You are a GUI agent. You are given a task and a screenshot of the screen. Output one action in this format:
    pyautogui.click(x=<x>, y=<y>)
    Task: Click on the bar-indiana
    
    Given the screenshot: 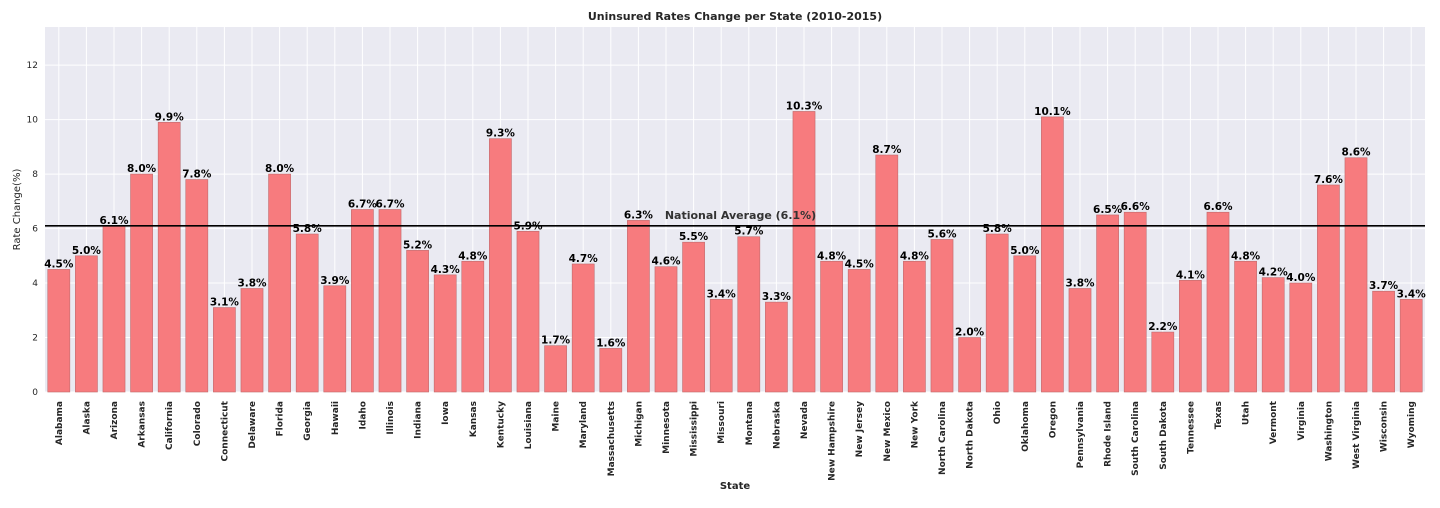 What is the action you would take?
    pyautogui.click(x=417, y=321)
    